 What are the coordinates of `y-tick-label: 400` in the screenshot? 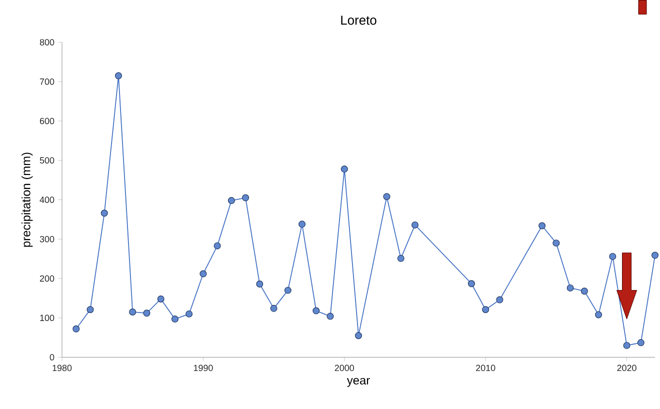 It's located at (47, 199).